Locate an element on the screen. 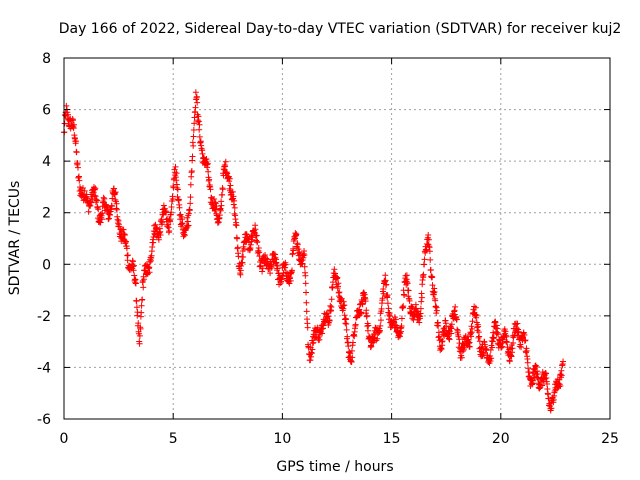  y-axis-label: SDTVAR / TECUs is located at coordinates (15, 238).